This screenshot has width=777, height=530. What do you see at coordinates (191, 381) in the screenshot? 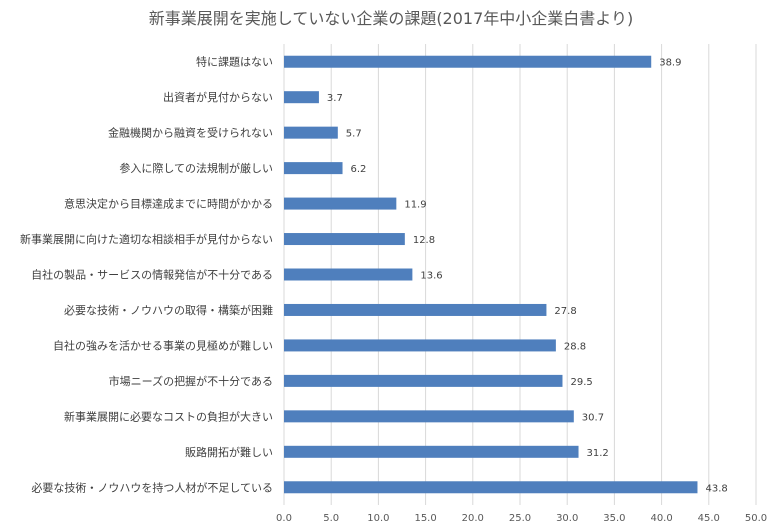
I see `category-label: 市場ニーズの把握が不十分である` at bounding box center [191, 381].